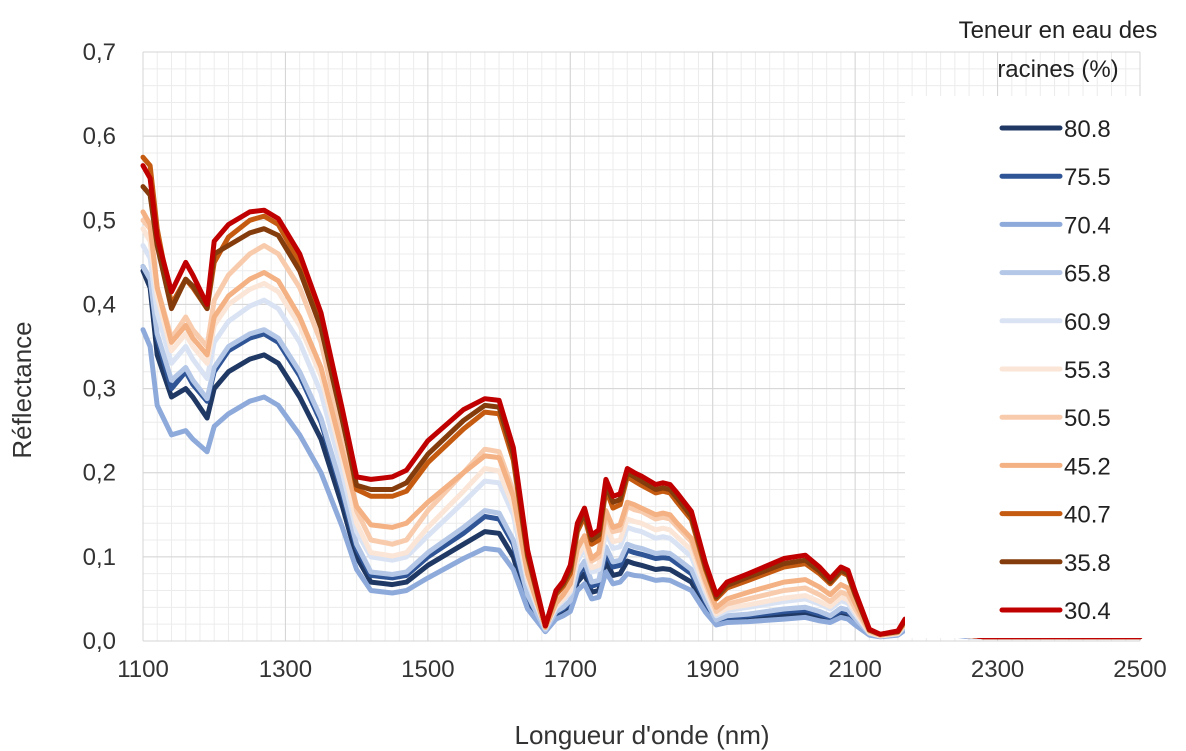 This screenshot has height=751, width=1186. I want to click on x-tick-label: 1100, so click(143, 669).